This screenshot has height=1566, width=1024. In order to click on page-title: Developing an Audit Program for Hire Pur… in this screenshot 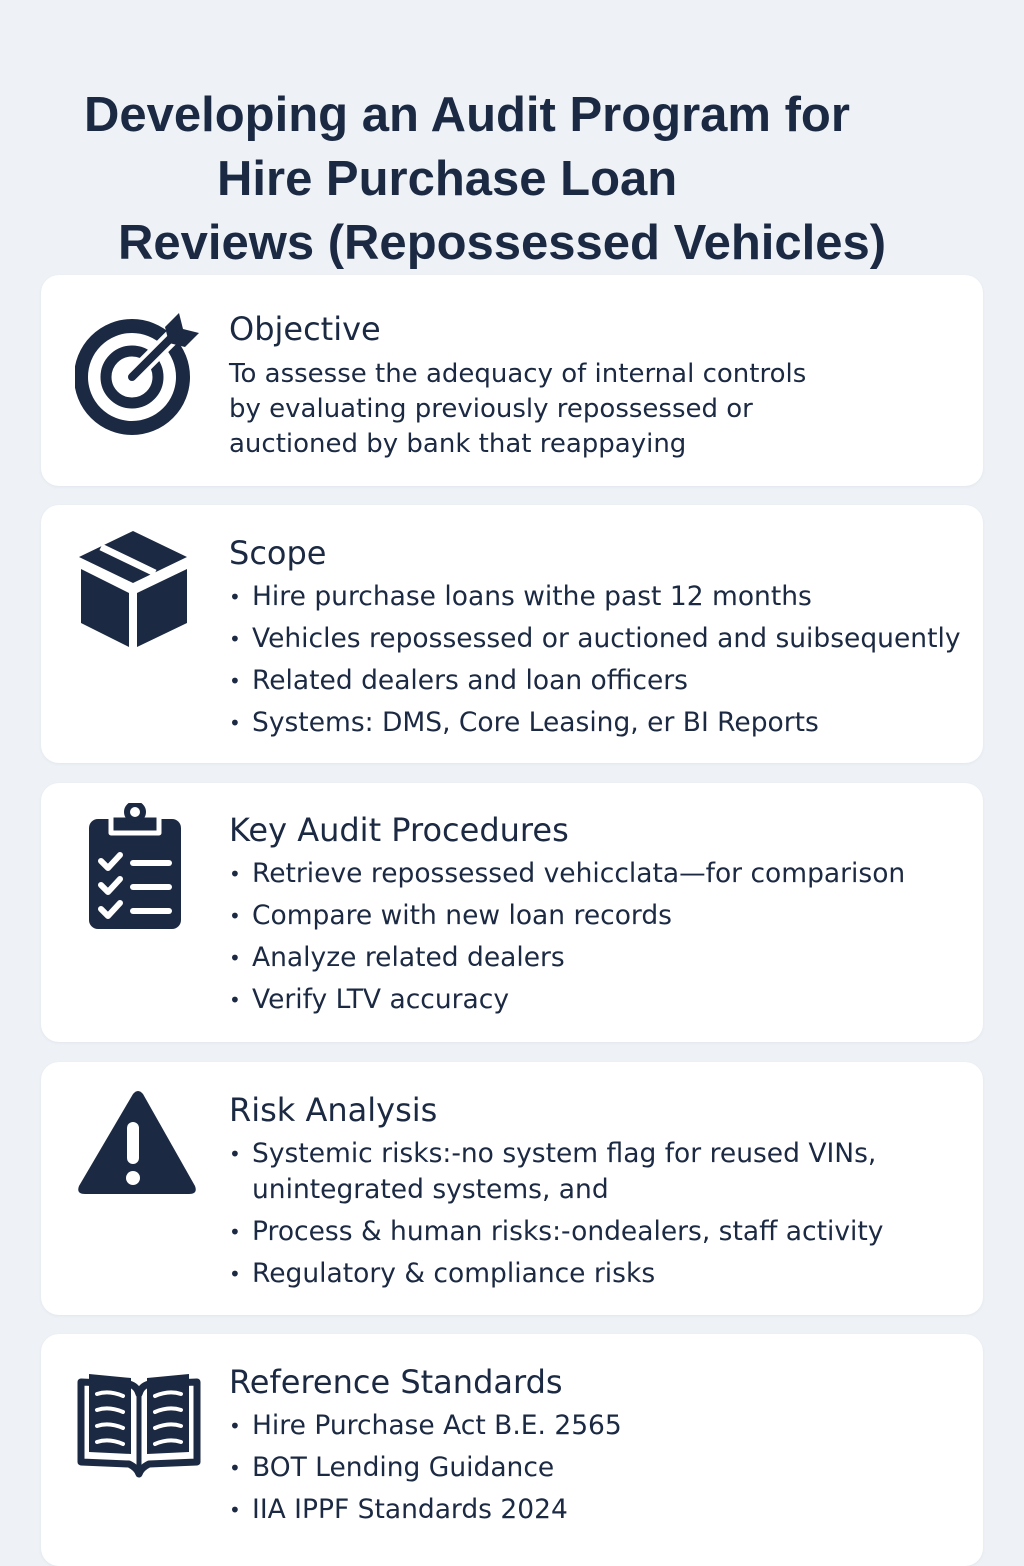, I will do `click(512, 179)`.